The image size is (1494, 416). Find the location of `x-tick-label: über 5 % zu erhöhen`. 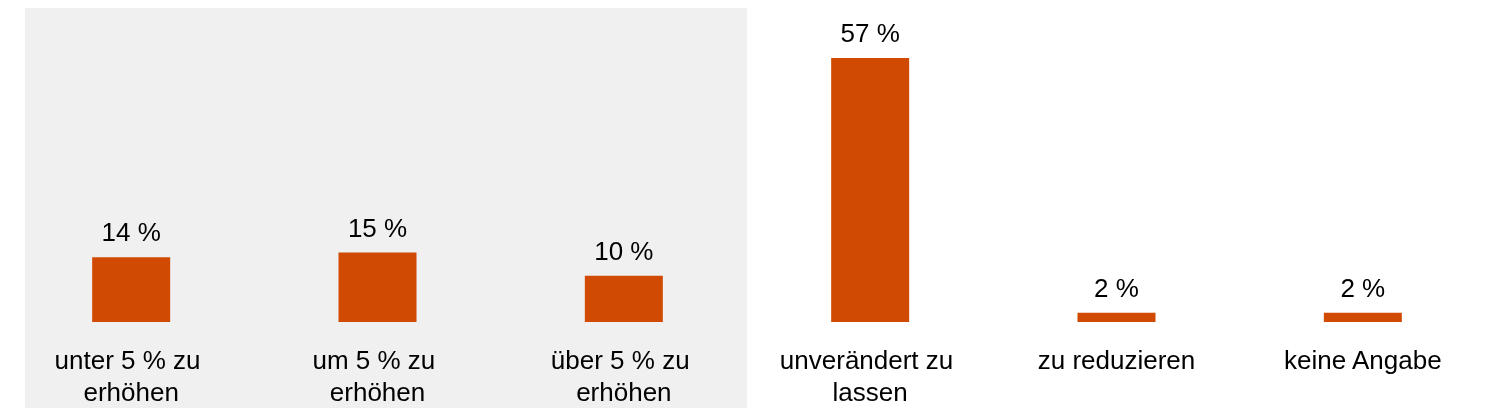

x-tick-label: über 5 % zu erhöhen is located at coordinates (623, 376).